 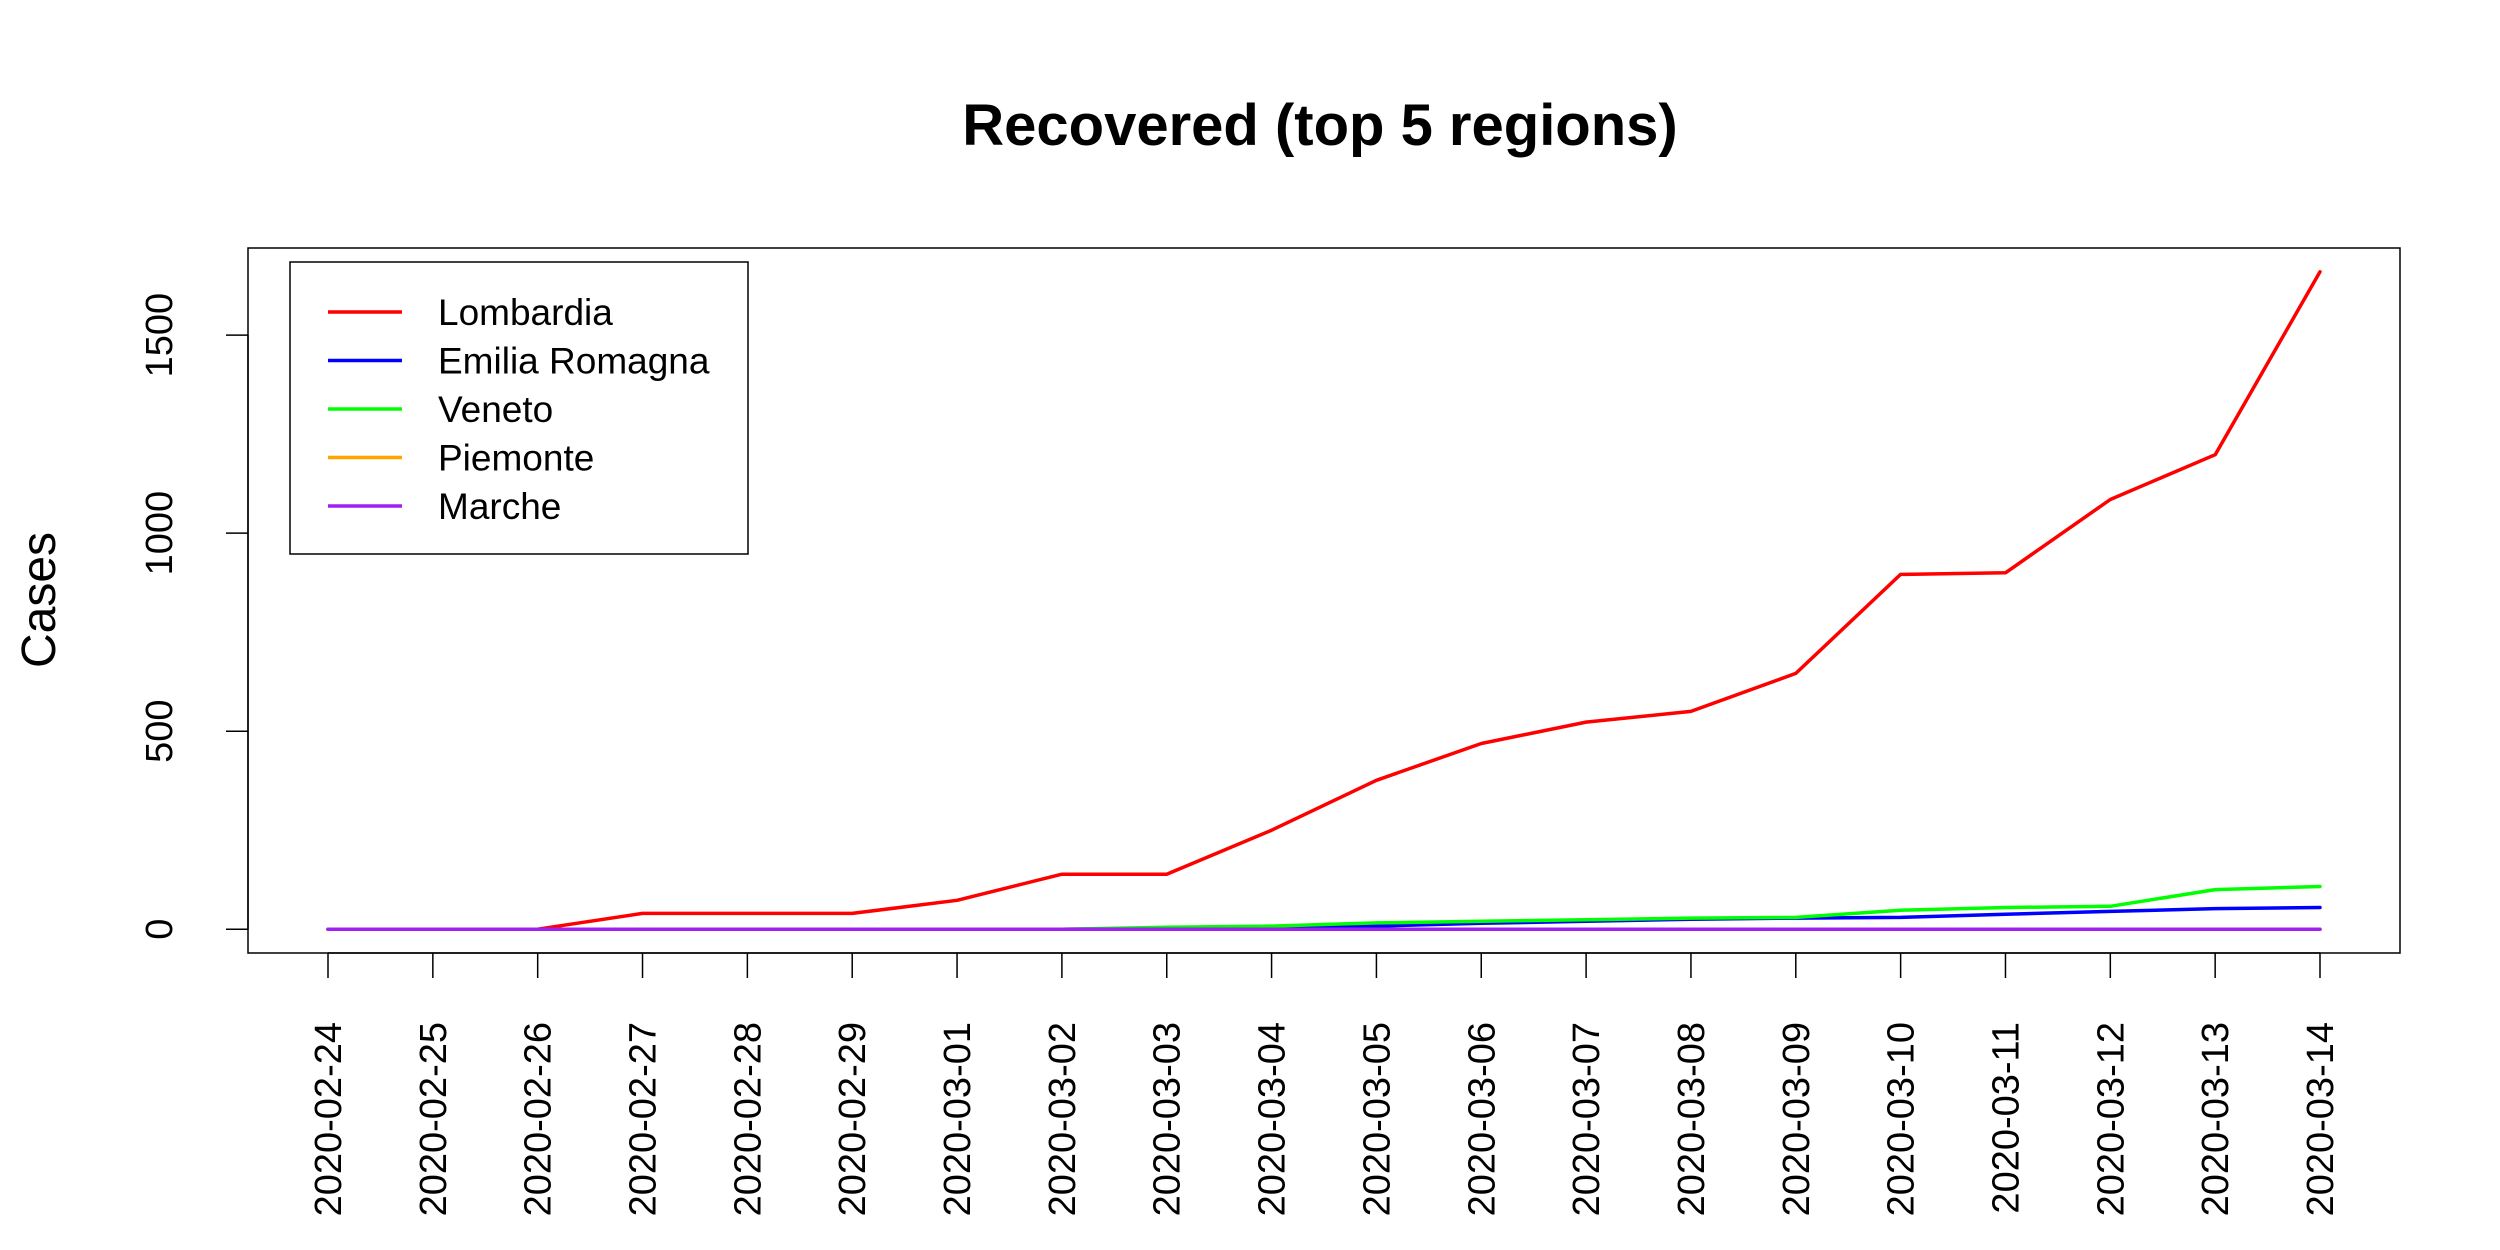 What do you see at coordinates (644, 1119) in the screenshot?
I see `x-tick-label: 2020-02-27` at bounding box center [644, 1119].